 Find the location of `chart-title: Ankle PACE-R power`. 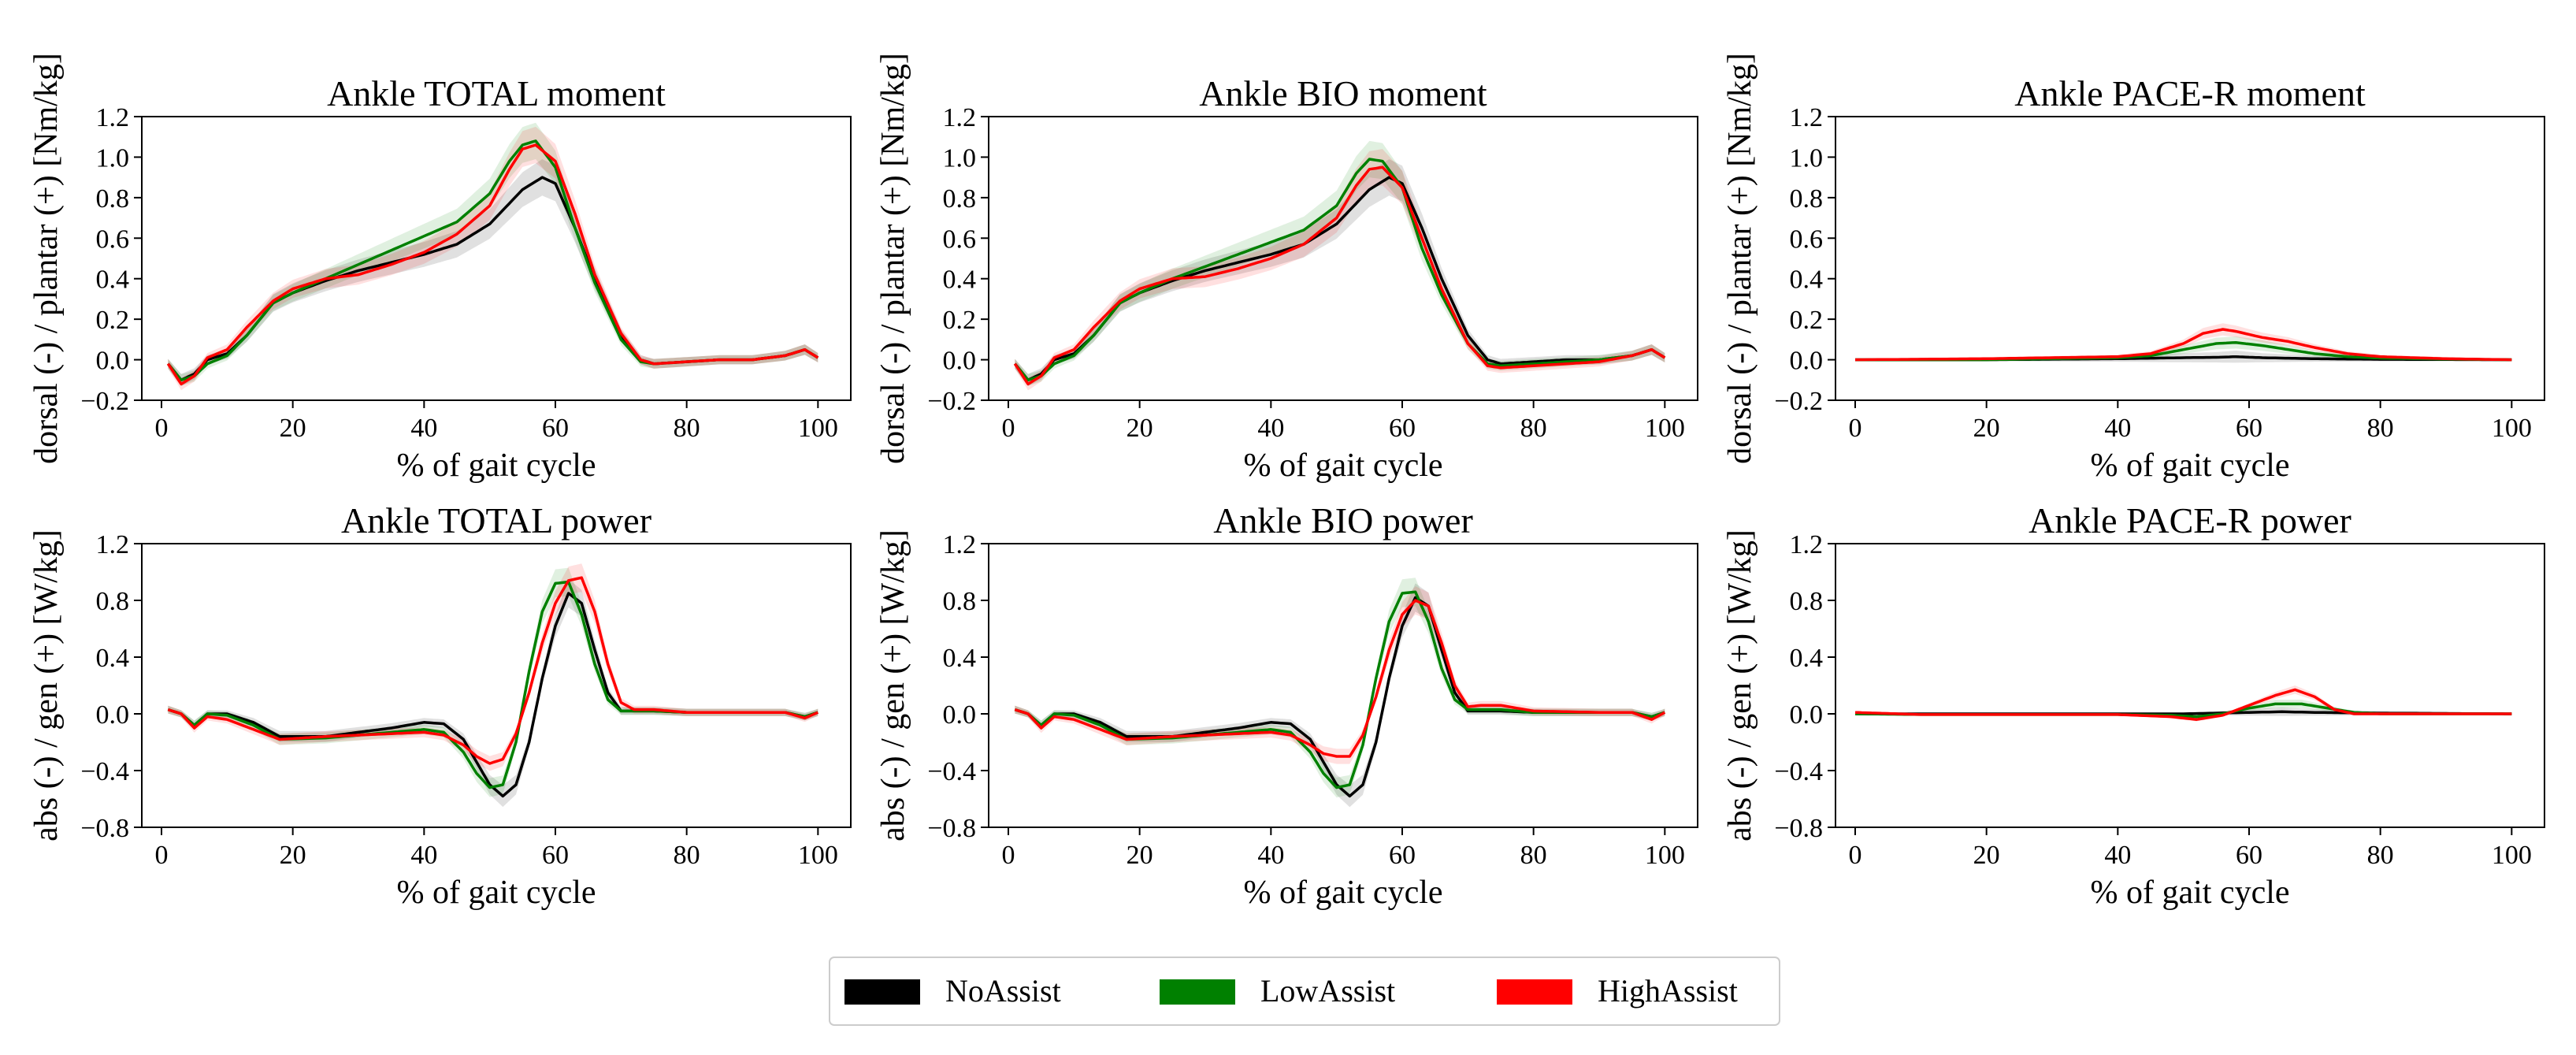

chart-title: Ankle PACE-R power is located at coordinates (2190, 520).